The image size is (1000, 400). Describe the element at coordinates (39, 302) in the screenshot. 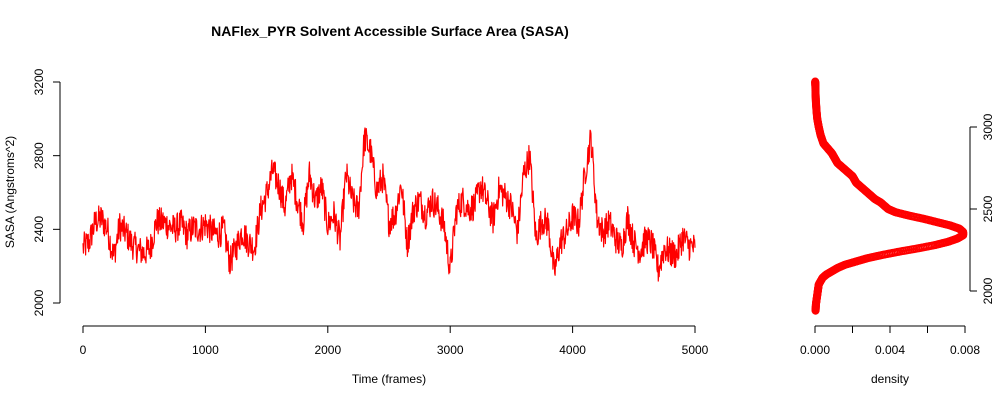

I see `y-tick-label: 2000` at that location.